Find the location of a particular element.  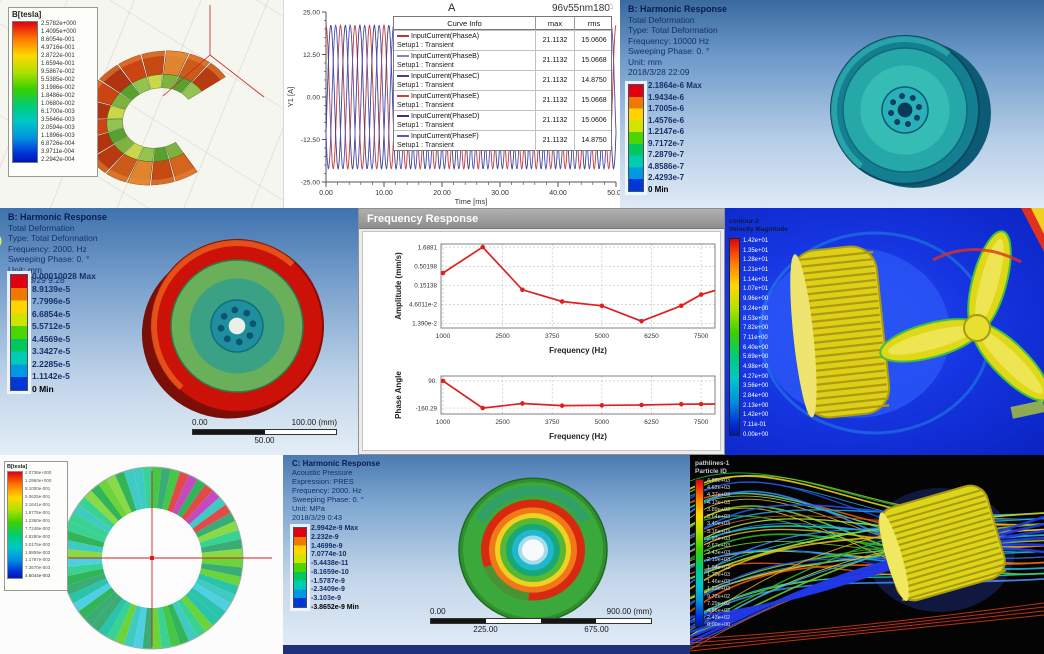

colorbar-value: 0.00e+00 is located at coordinates (719, 625).